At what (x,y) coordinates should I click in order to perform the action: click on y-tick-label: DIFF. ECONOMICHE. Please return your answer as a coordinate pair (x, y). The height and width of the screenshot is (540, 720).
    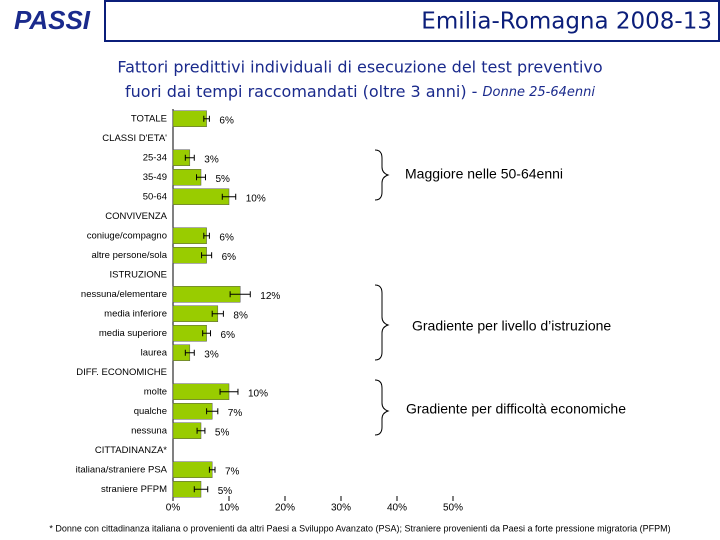
    Looking at the image, I should click on (121, 372).